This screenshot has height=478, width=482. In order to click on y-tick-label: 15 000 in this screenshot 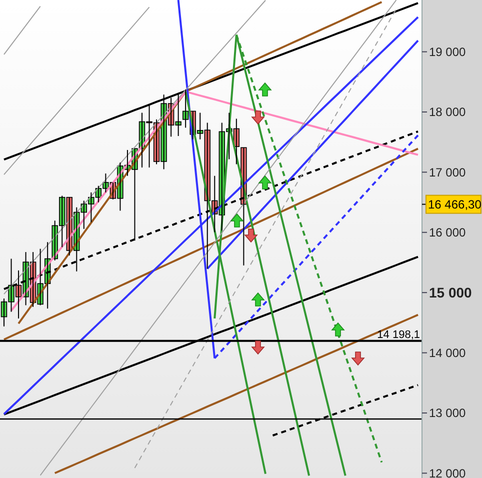, I will do `click(450, 292)`.